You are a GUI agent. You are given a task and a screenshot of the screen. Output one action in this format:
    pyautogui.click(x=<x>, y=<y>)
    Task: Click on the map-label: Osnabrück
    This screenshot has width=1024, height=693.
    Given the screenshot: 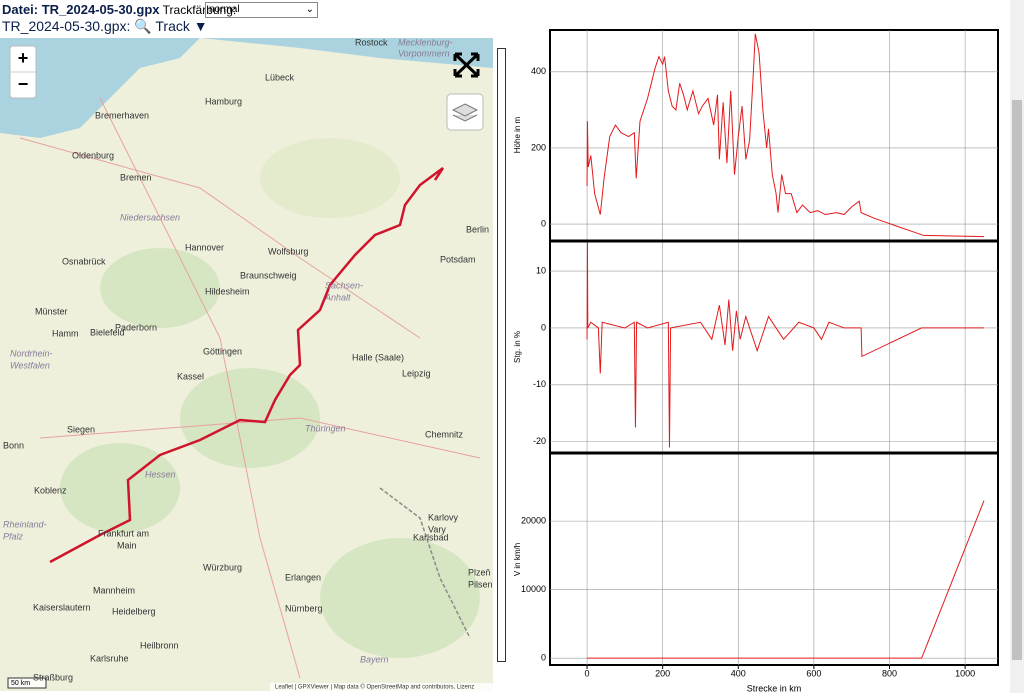 What is the action you would take?
    pyautogui.click(x=84, y=261)
    